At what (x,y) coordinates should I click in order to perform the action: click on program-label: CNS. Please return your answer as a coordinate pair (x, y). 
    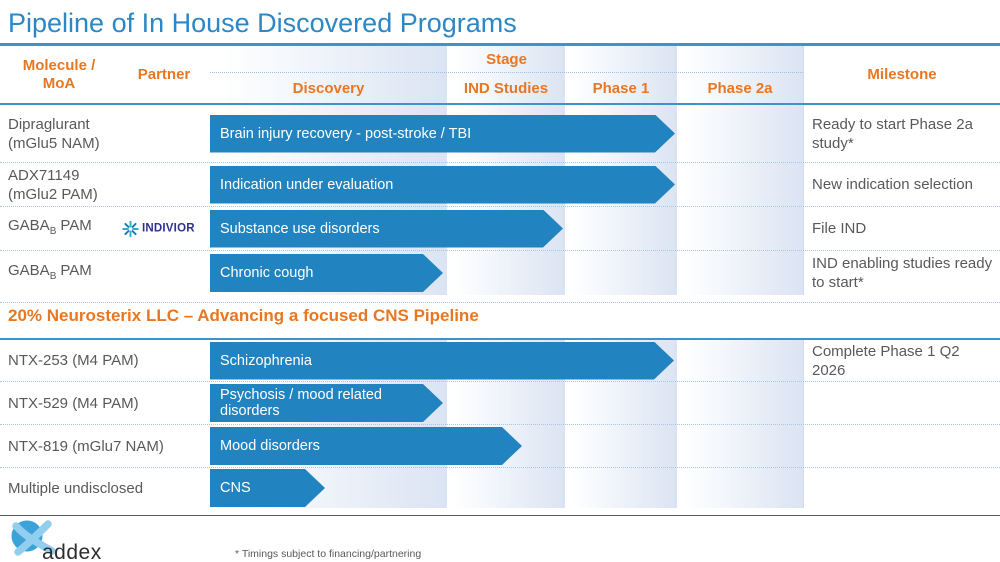
    Looking at the image, I should click on (235, 488).